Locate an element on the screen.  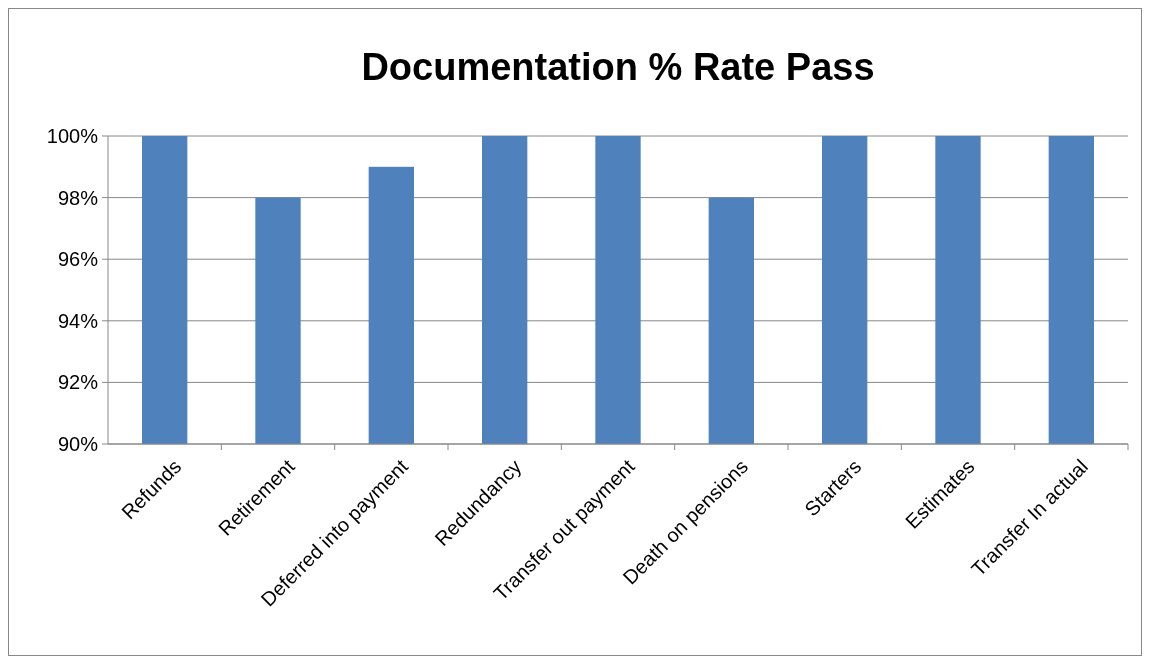
y-tick-label: 94% is located at coordinates (78, 320).